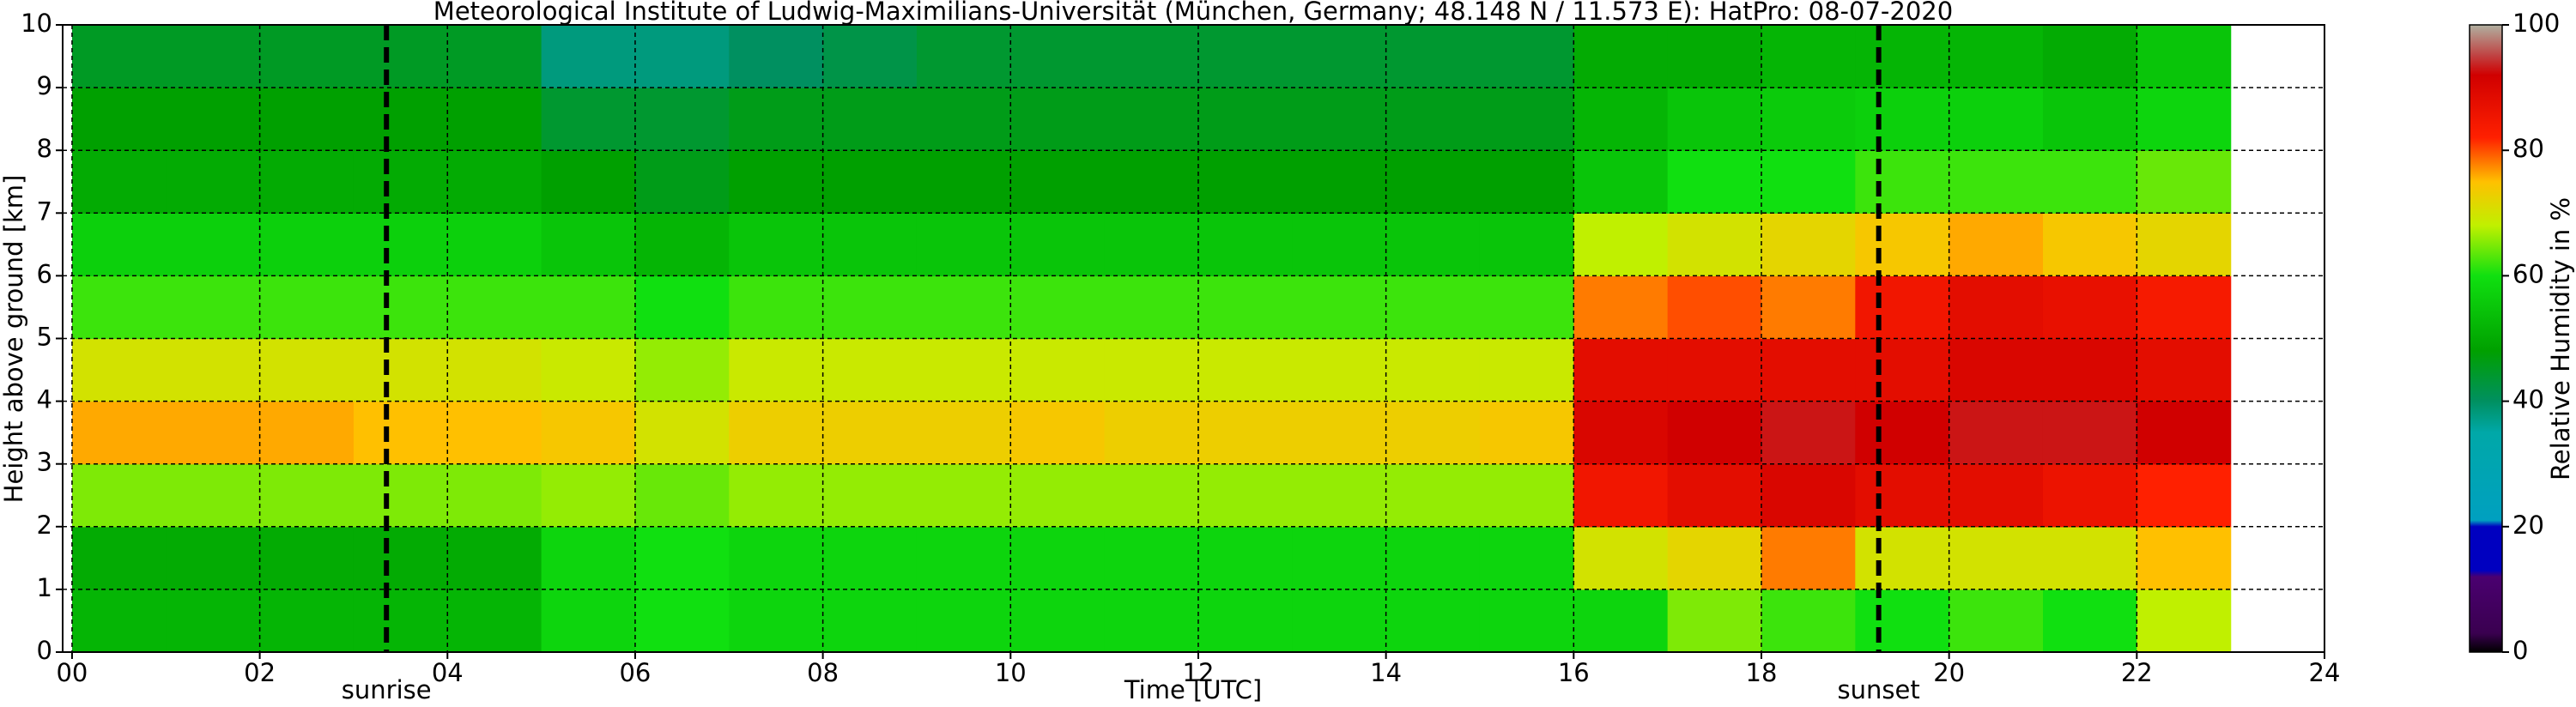 This screenshot has width=2576, height=707. I want to click on colorbar, so click(2486, 338).